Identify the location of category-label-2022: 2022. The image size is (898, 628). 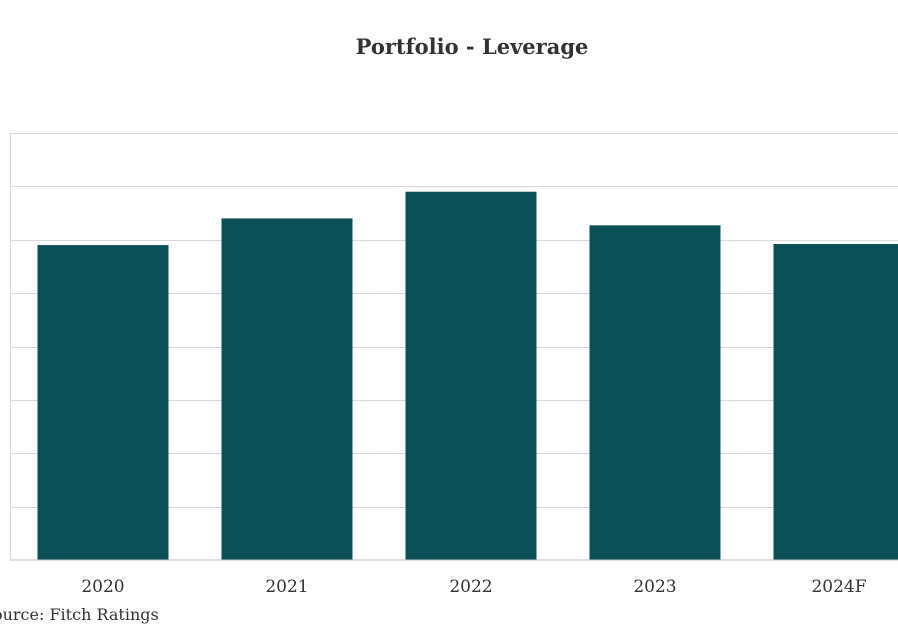
(470, 587).